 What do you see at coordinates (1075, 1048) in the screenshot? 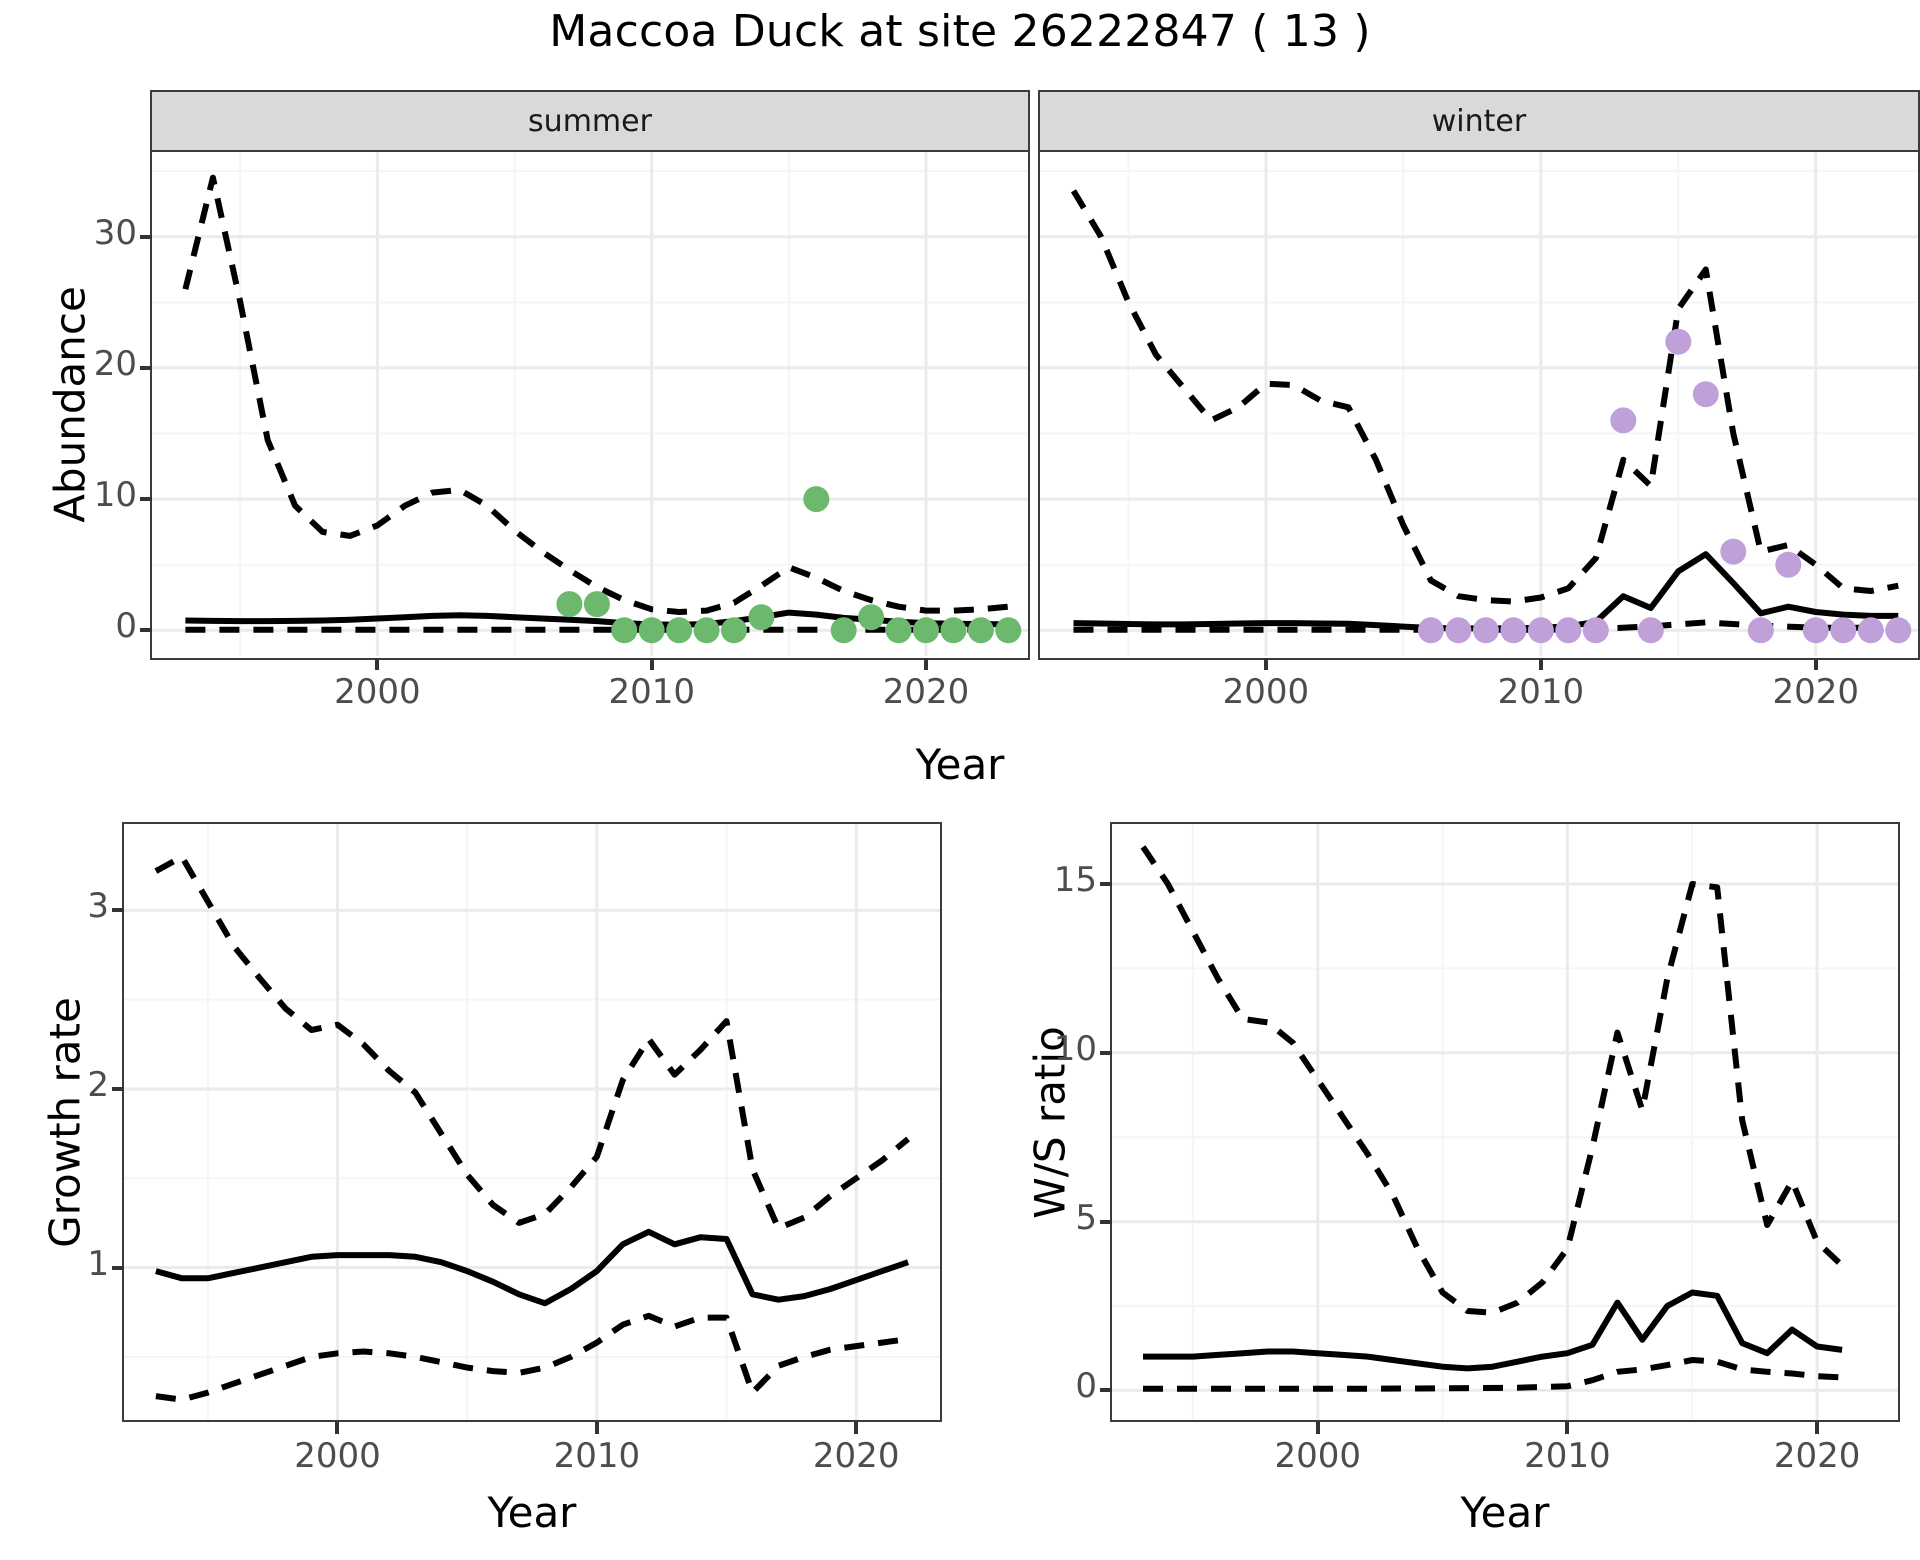
I see `y-tick-label: 10` at bounding box center [1075, 1048].